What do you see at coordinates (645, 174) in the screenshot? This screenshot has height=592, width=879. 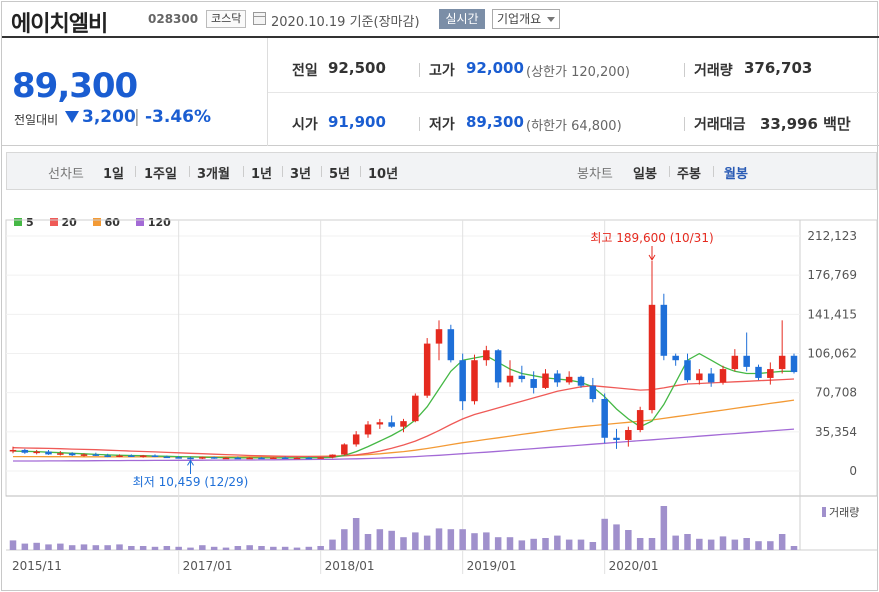 I see `candle-daily: 일봉` at bounding box center [645, 174].